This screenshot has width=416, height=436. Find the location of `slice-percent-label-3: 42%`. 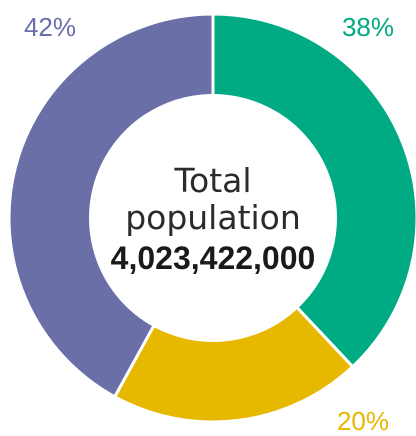

slice-percent-label-3: 42% is located at coordinates (50, 27).